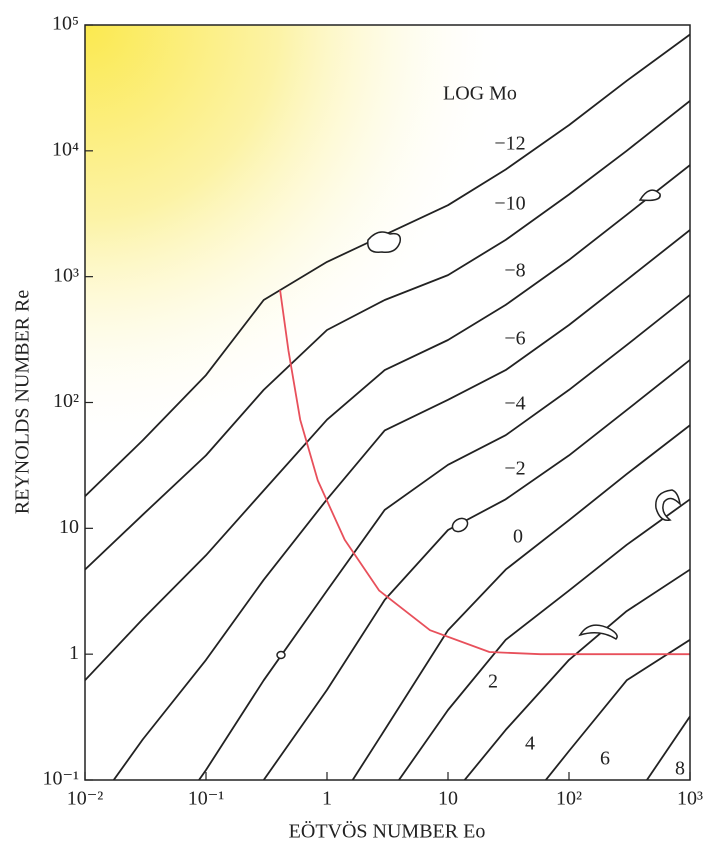 The image size is (716, 855). I want to click on x-tick-label: 10⁻¹, so click(206, 799).